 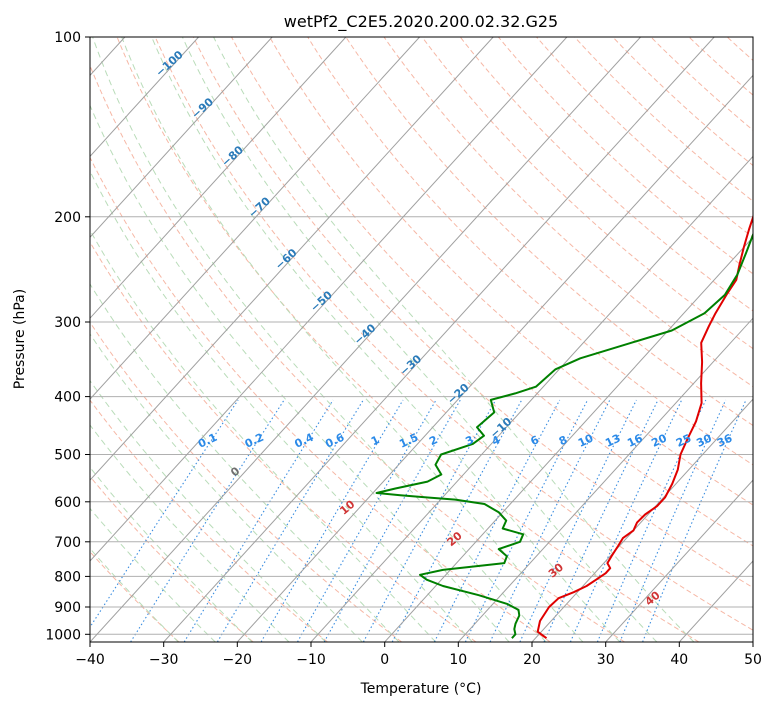 I want to click on x-tick-label: 40, so click(x=679, y=660).